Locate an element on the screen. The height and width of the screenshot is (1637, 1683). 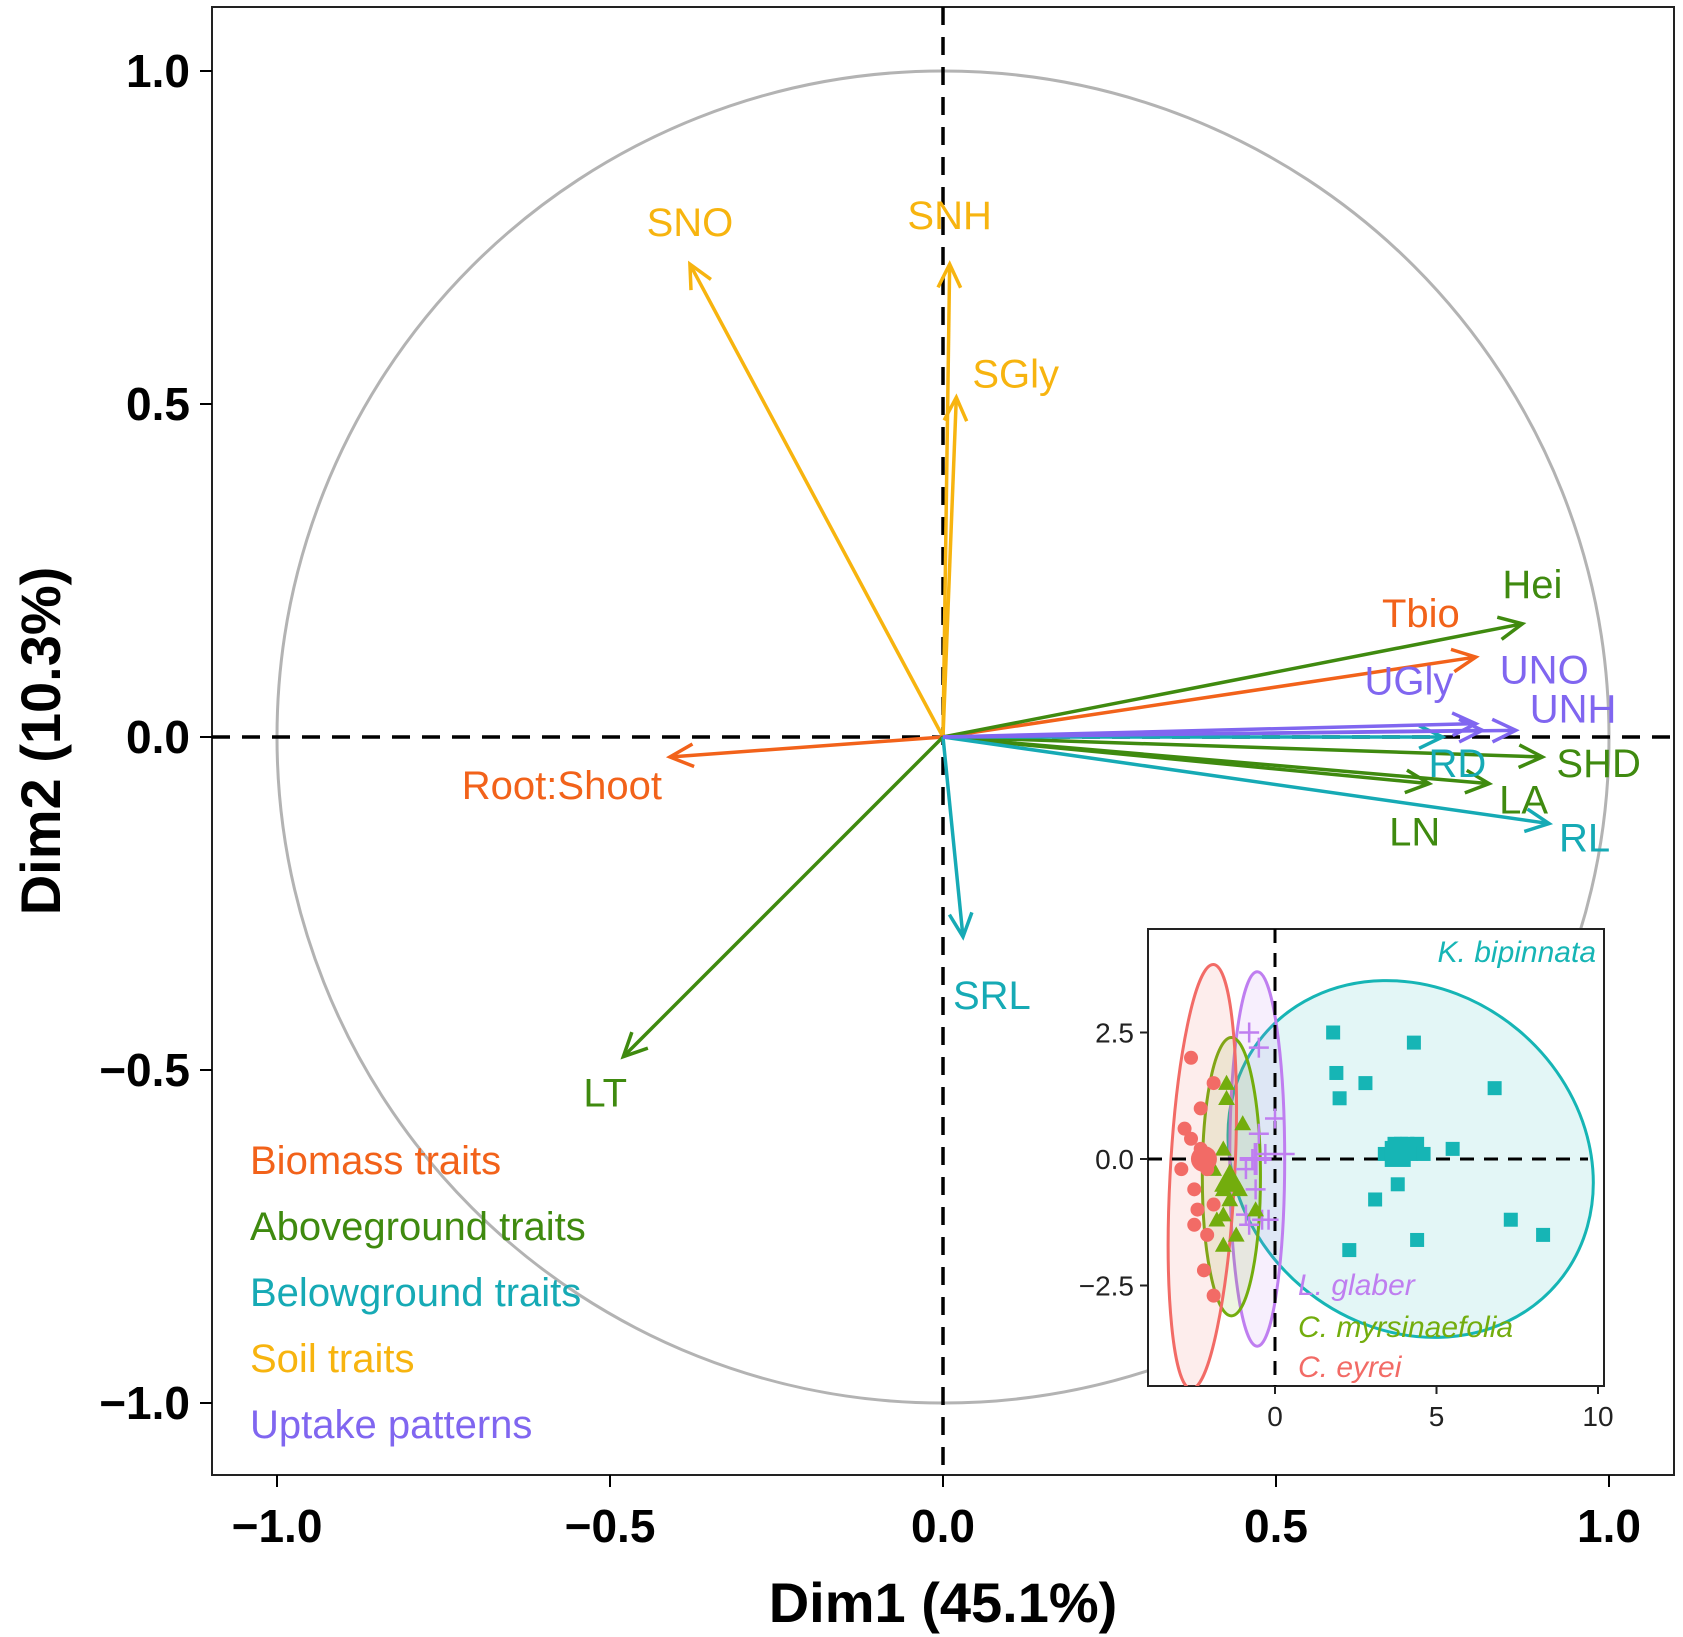
inset-x-tick-label: 5 is located at coordinates (1437, 1416).